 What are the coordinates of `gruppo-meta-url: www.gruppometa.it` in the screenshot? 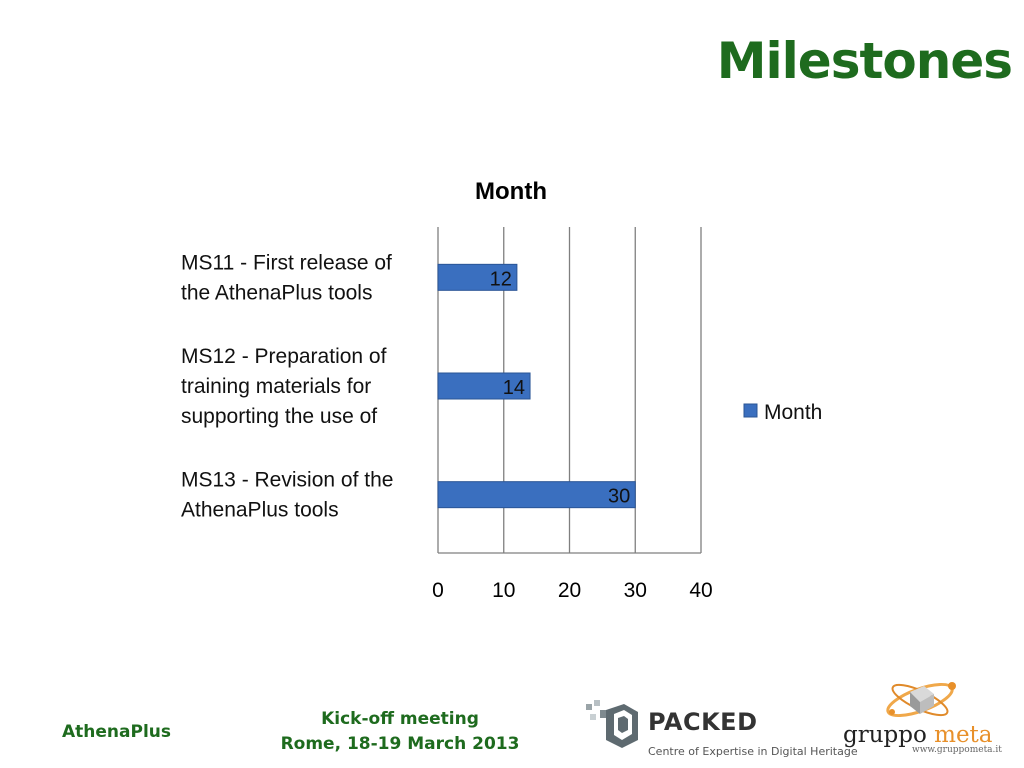 It's located at (957, 750).